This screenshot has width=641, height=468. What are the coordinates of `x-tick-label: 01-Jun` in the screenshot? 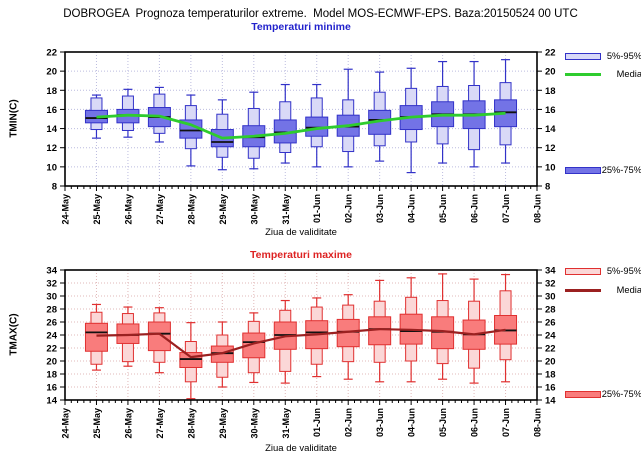 It's located at (317, 422).